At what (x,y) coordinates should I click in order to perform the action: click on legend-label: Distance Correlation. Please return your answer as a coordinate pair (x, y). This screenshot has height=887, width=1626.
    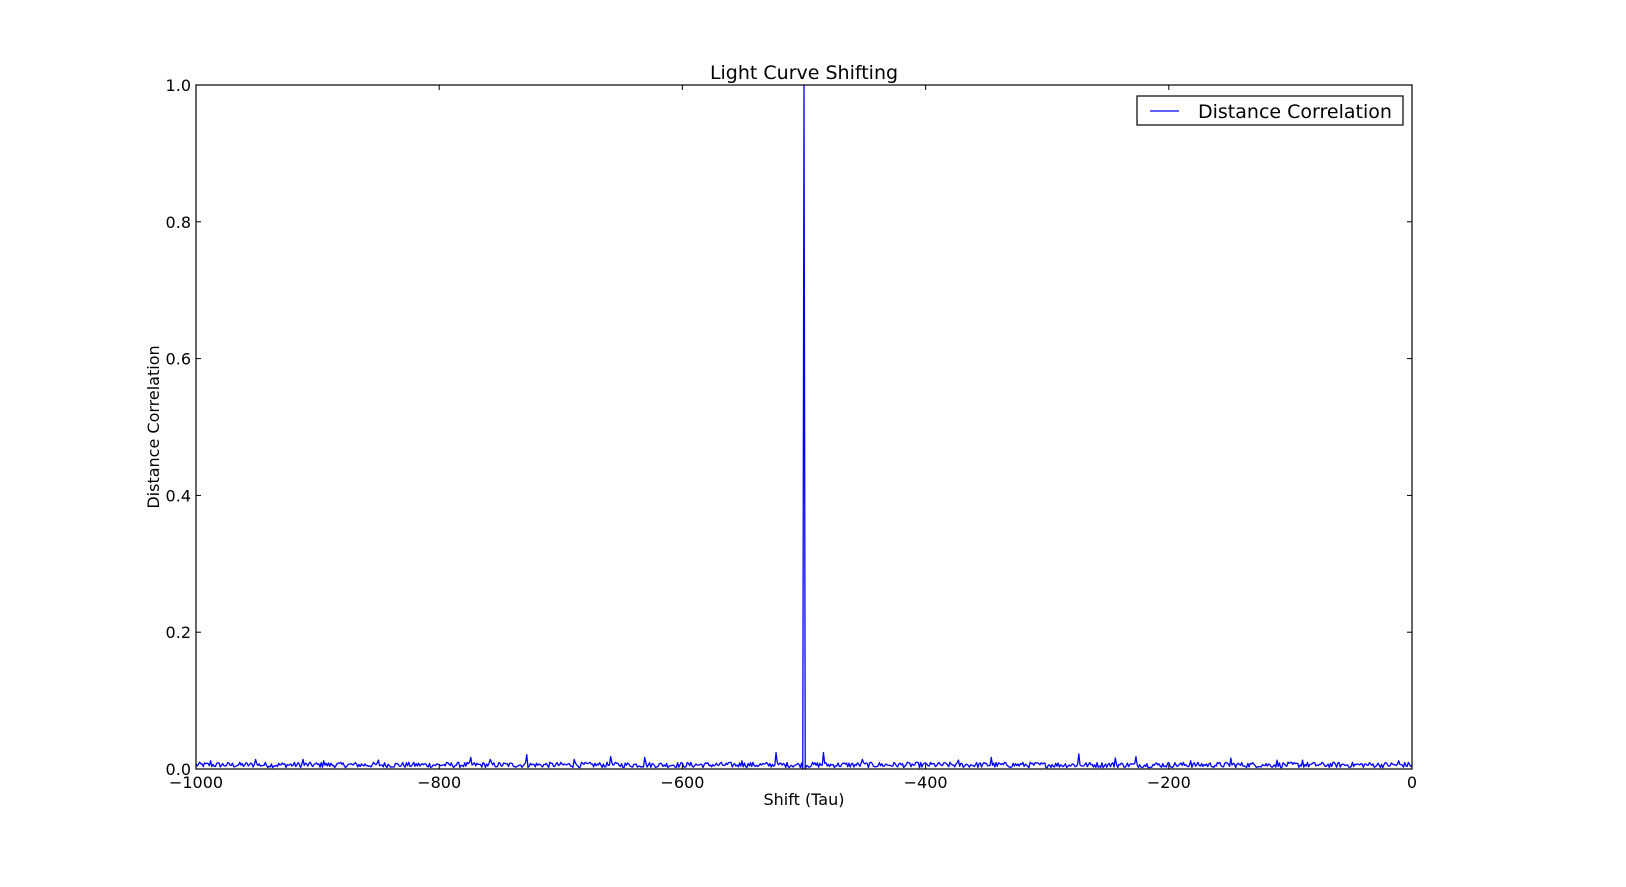
    Looking at the image, I should click on (1295, 112).